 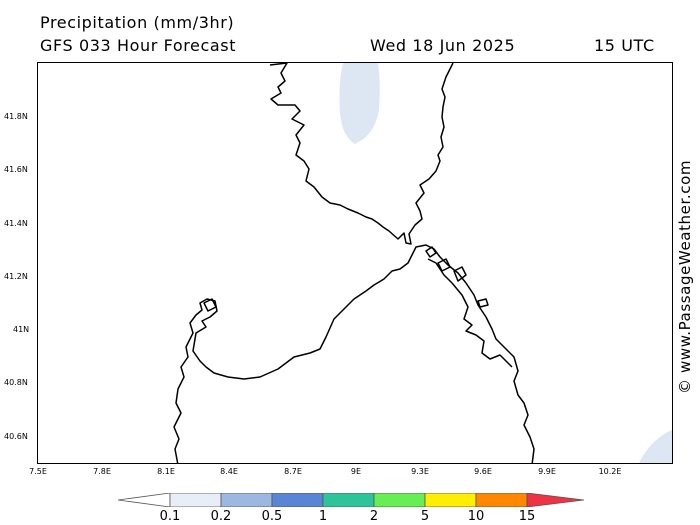 What do you see at coordinates (527, 516) in the screenshot?
I see `legend-label-15: 15` at bounding box center [527, 516].